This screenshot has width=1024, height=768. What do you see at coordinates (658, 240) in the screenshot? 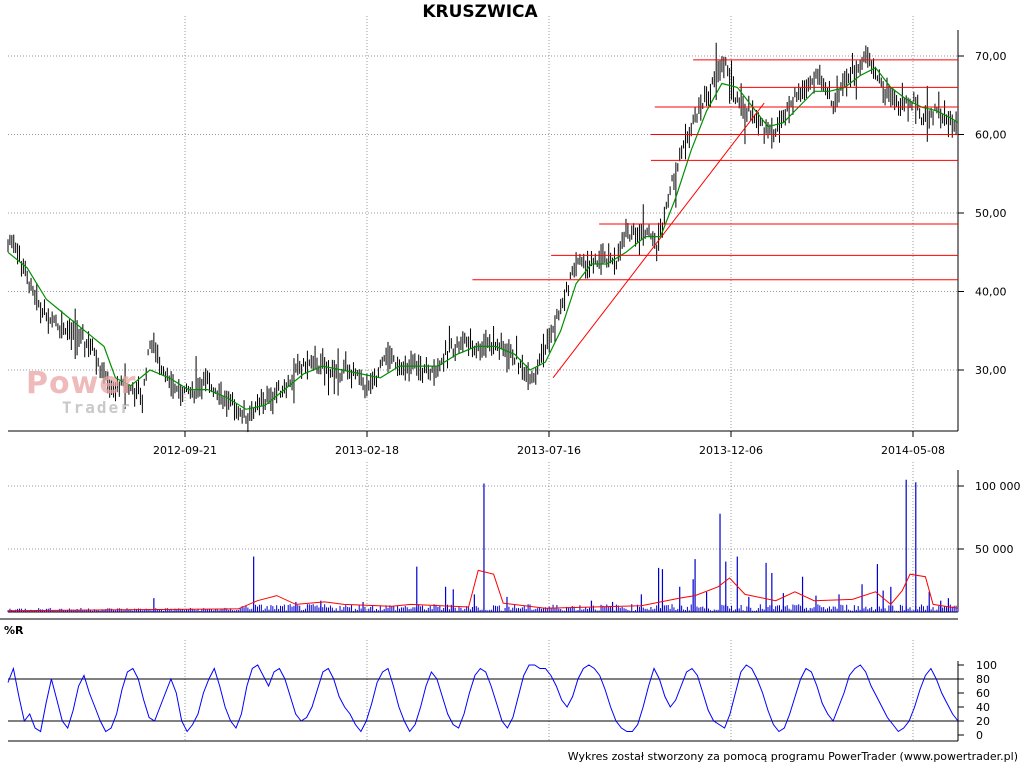
I see `trend-line` at bounding box center [658, 240].